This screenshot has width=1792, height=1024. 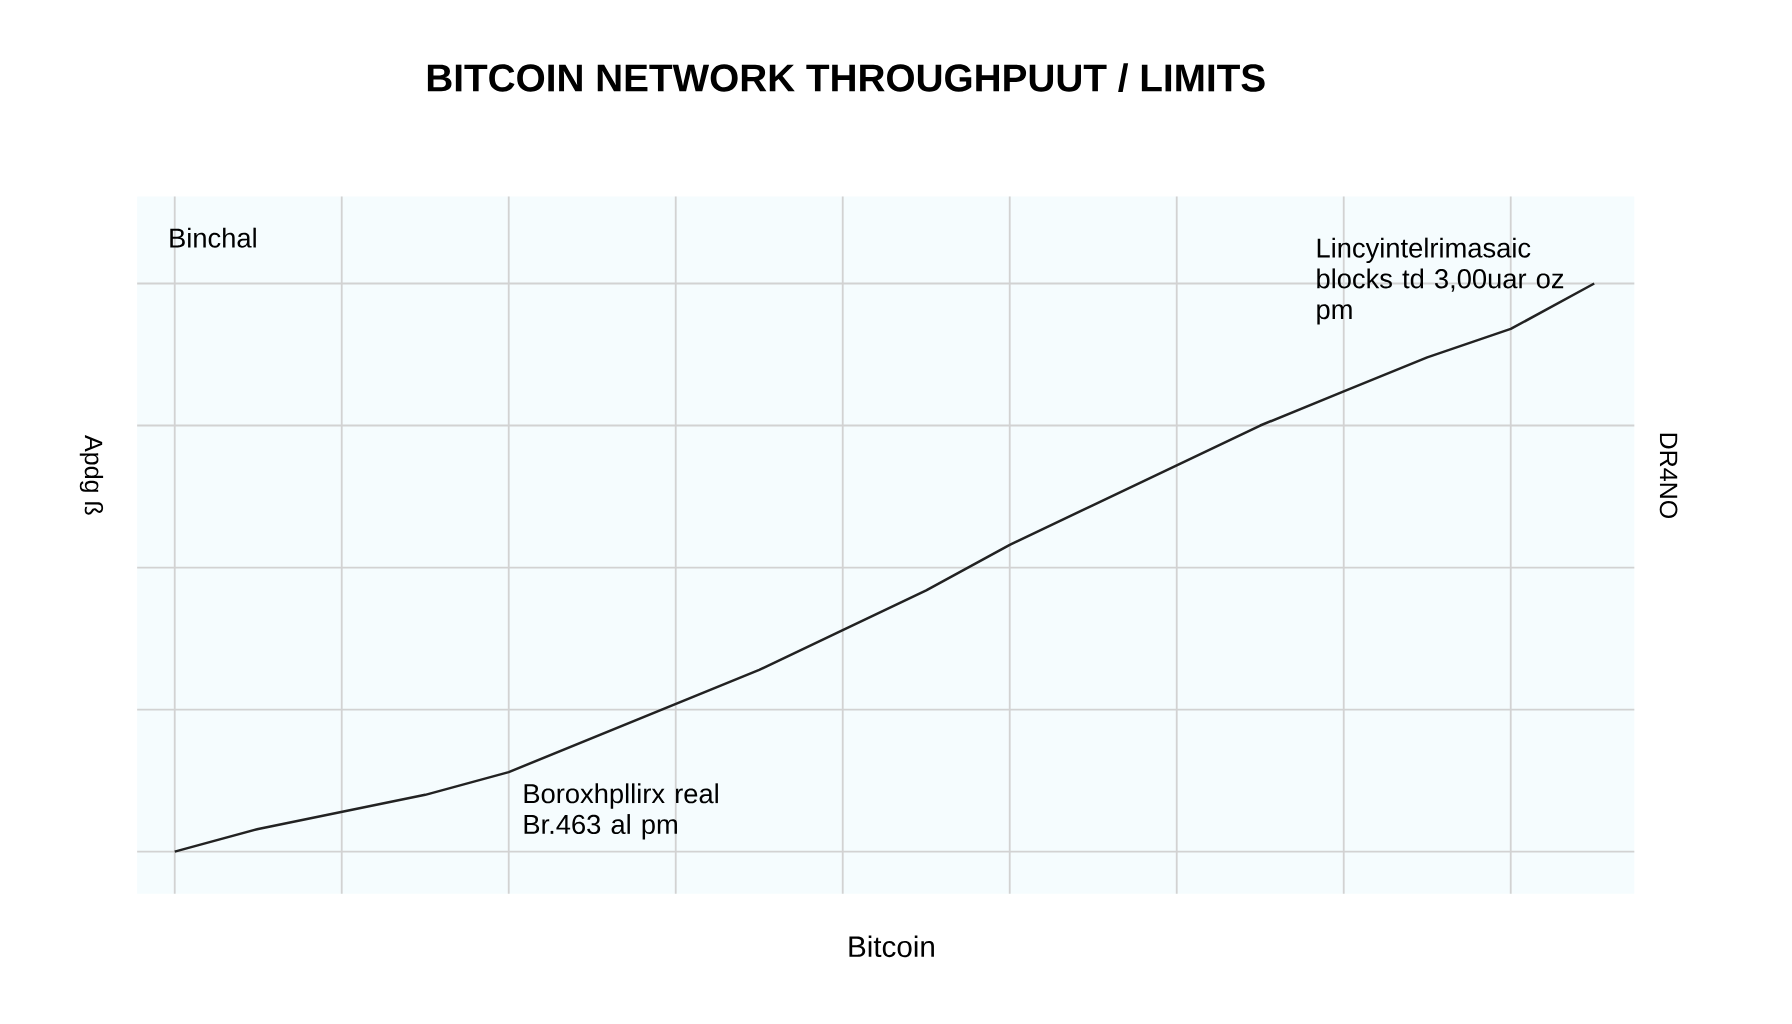 What do you see at coordinates (1440, 281) in the screenshot?
I see `annotation: Lincyintelrimasaic blocks td 3,00uar oz pm` at bounding box center [1440, 281].